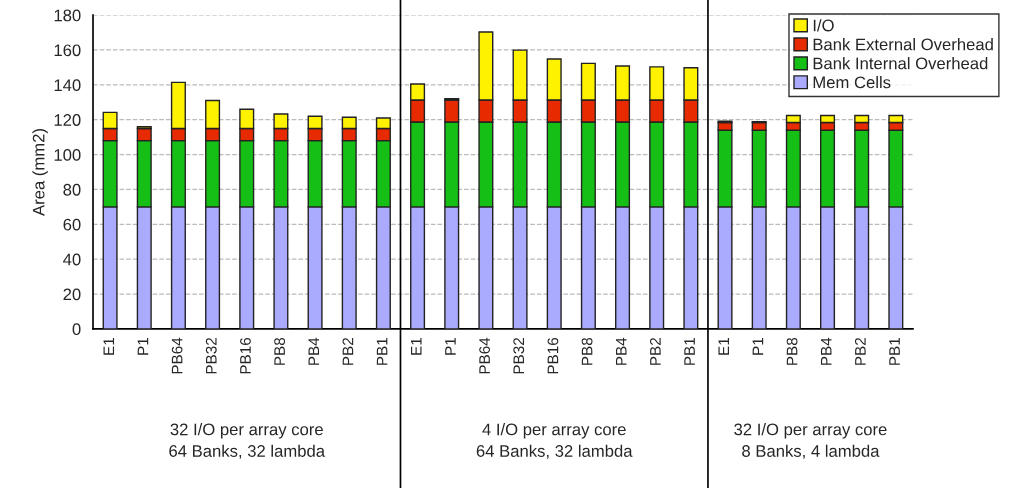 The height and width of the screenshot is (488, 1011). What do you see at coordinates (40, 172) in the screenshot?
I see `y-axis-title: Area (mm2)` at bounding box center [40, 172].